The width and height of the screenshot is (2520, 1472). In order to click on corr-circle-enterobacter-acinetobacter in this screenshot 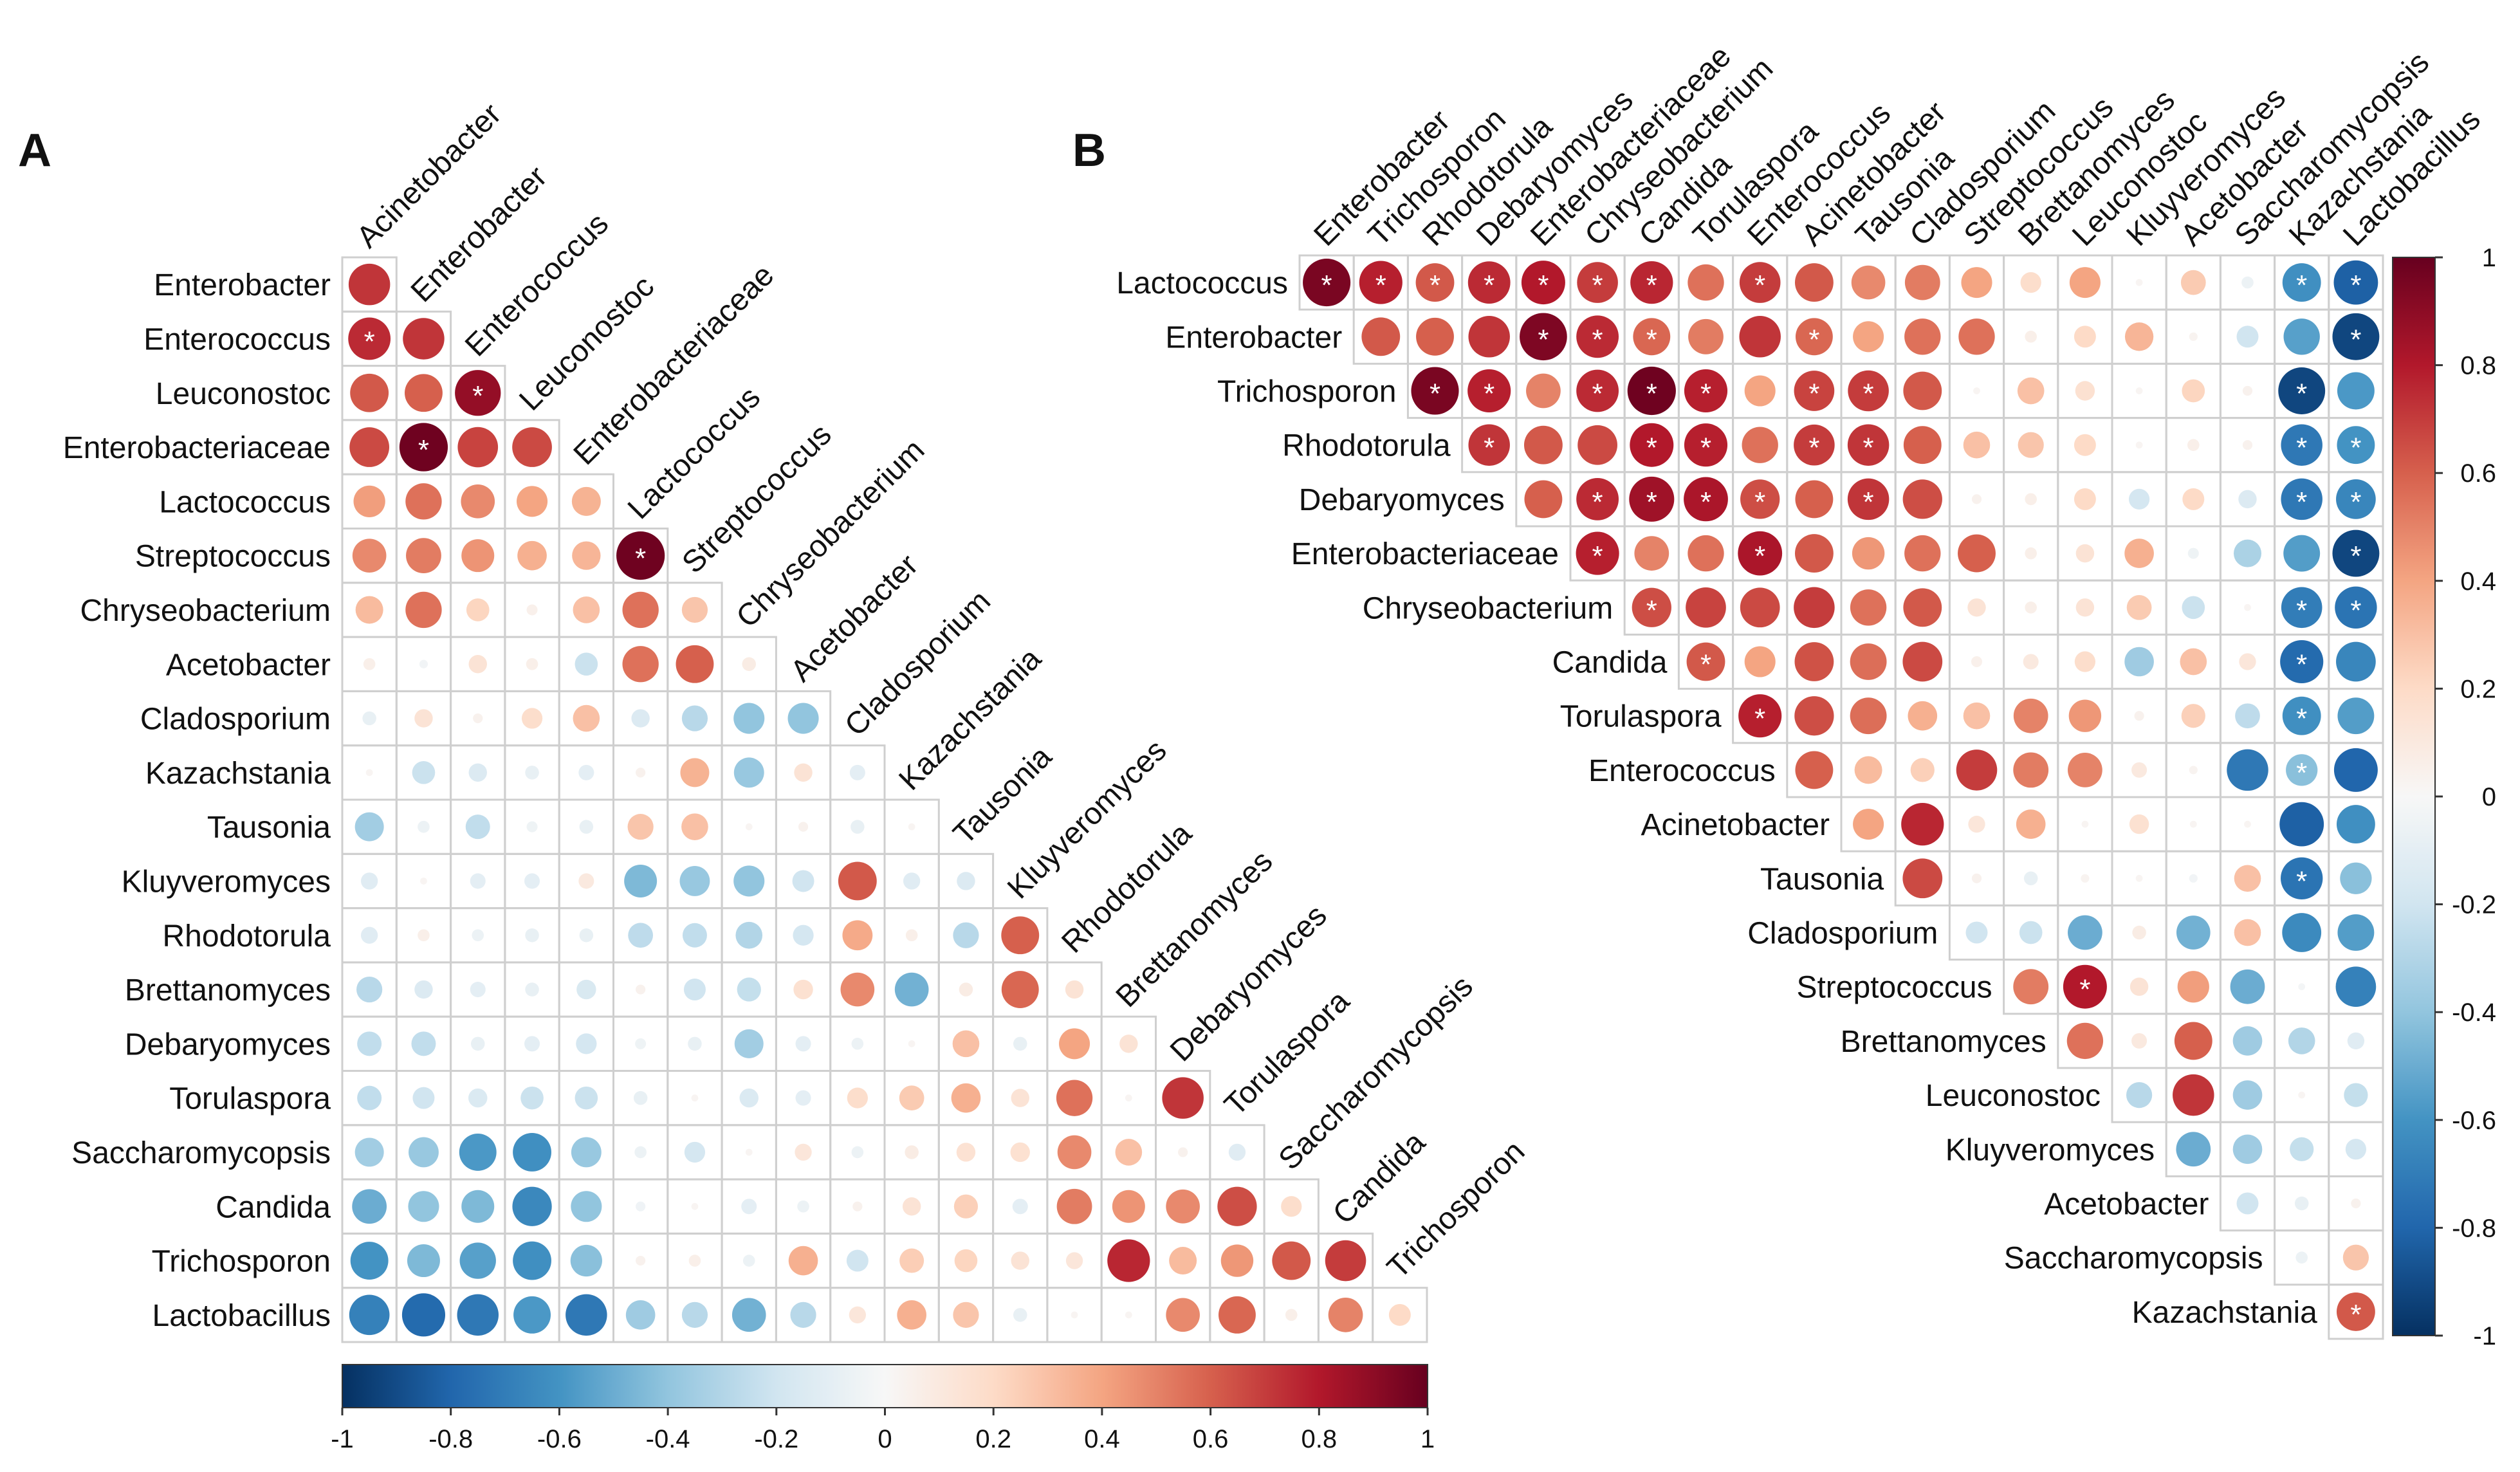, I will do `click(369, 284)`.